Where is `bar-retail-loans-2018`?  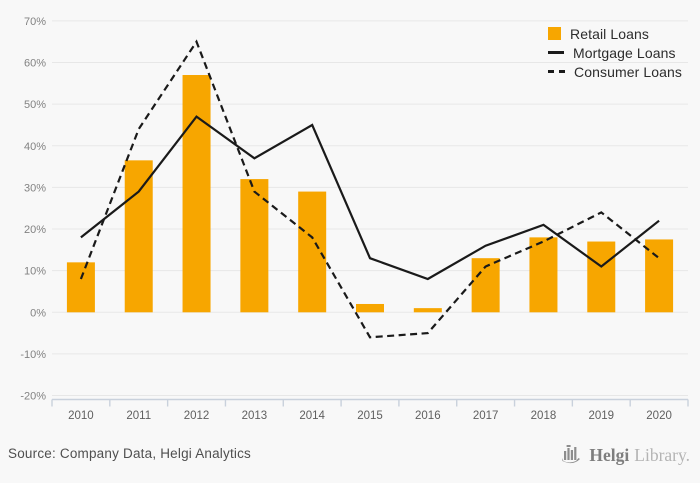
bar-retail-loans-2018 is located at coordinates (543, 275).